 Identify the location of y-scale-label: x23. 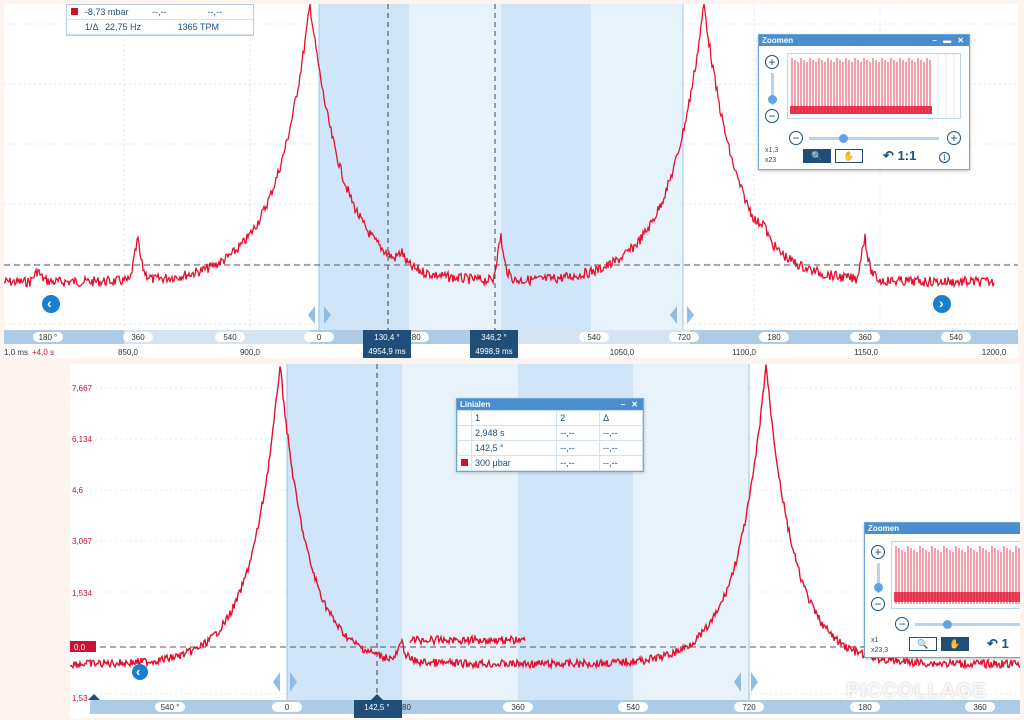
(771, 160).